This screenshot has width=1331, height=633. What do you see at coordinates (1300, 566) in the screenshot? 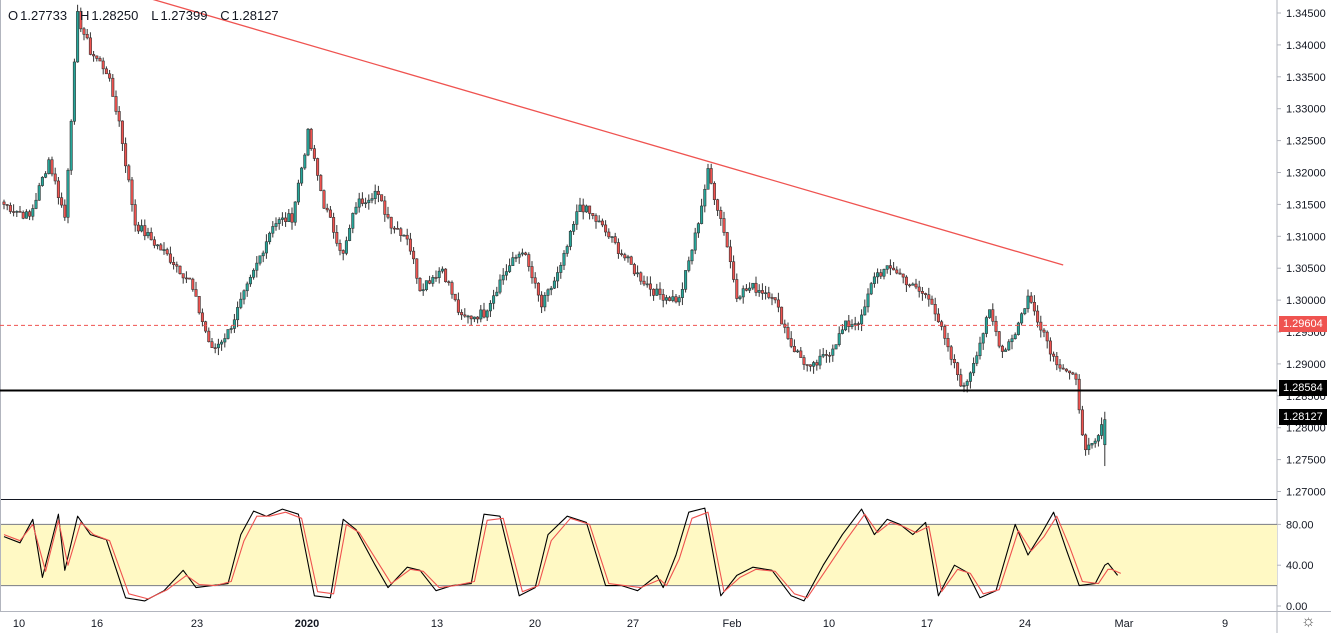
I see `oscillator-tick-label: 40.00` at bounding box center [1300, 566].